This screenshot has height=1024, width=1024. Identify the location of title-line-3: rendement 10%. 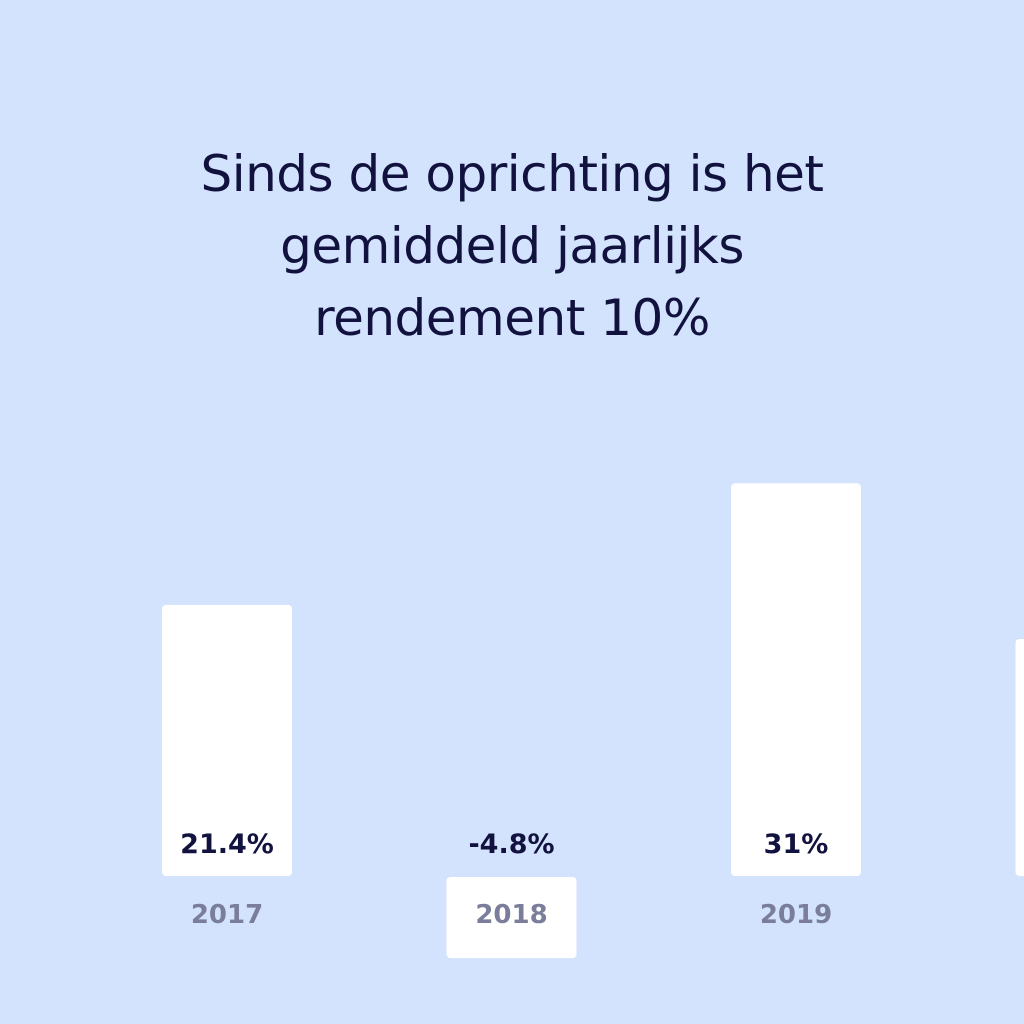
(512, 318).